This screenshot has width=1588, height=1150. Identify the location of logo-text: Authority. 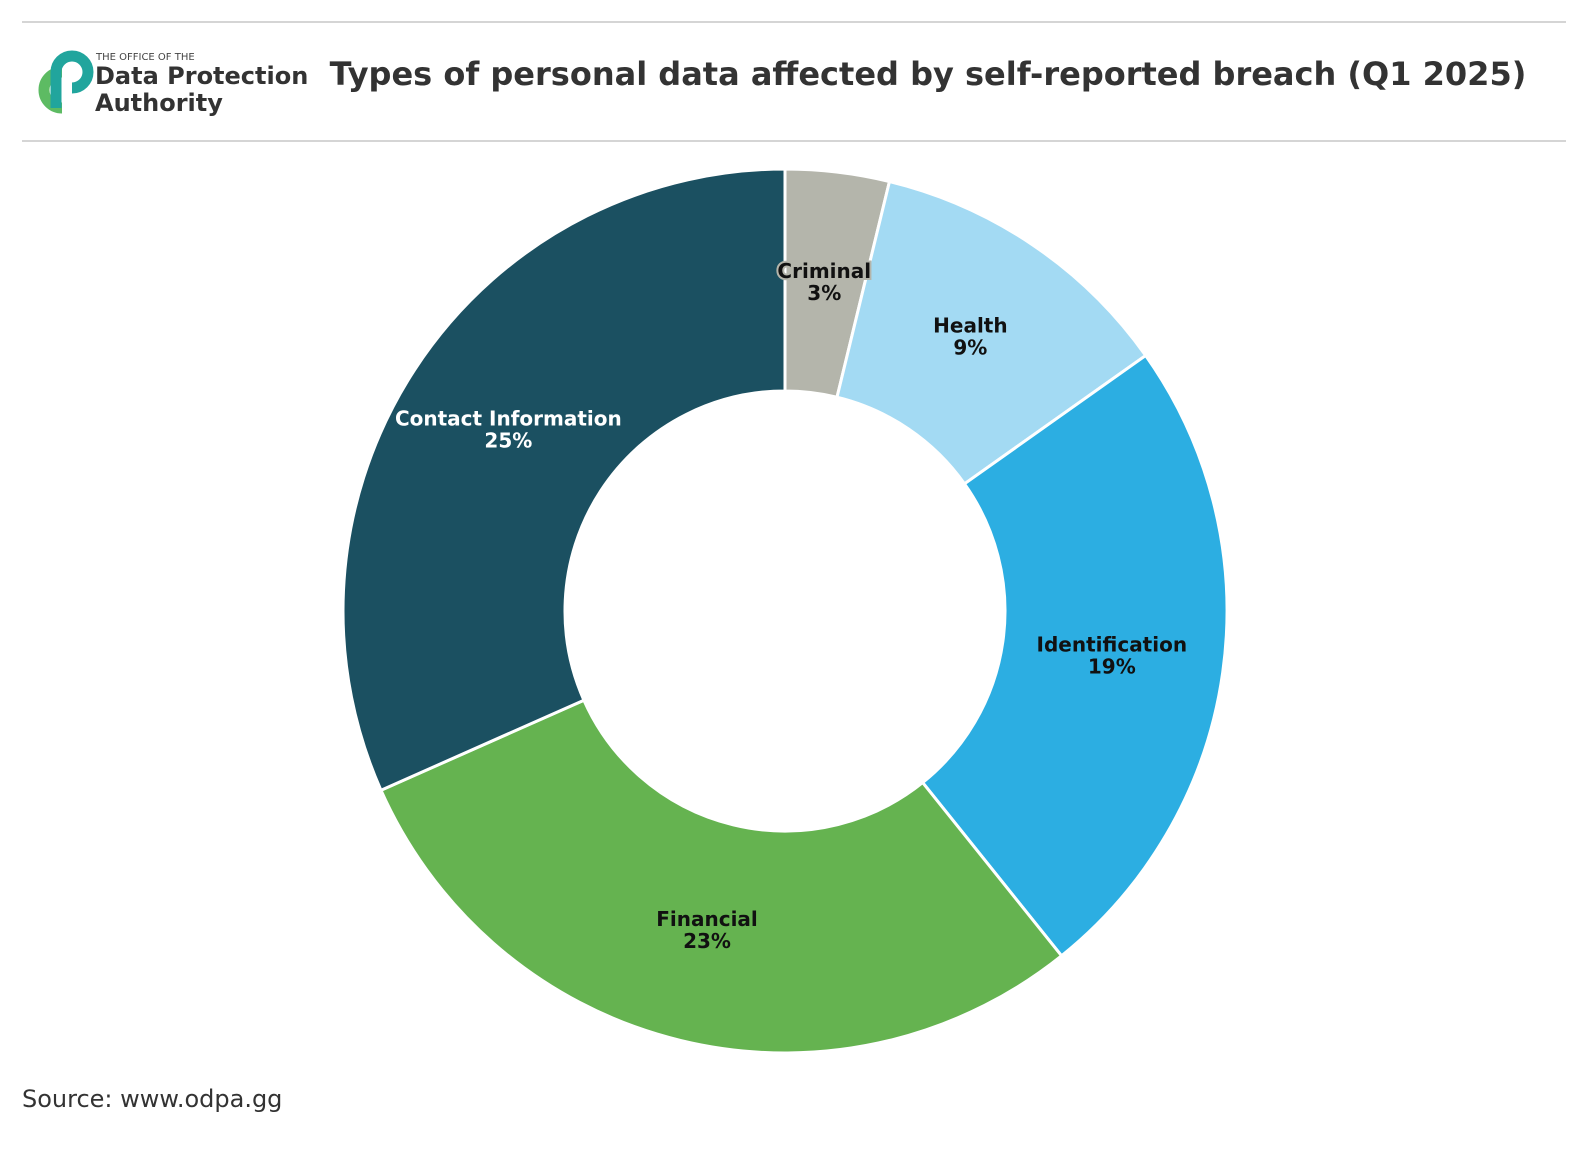
(159, 103).